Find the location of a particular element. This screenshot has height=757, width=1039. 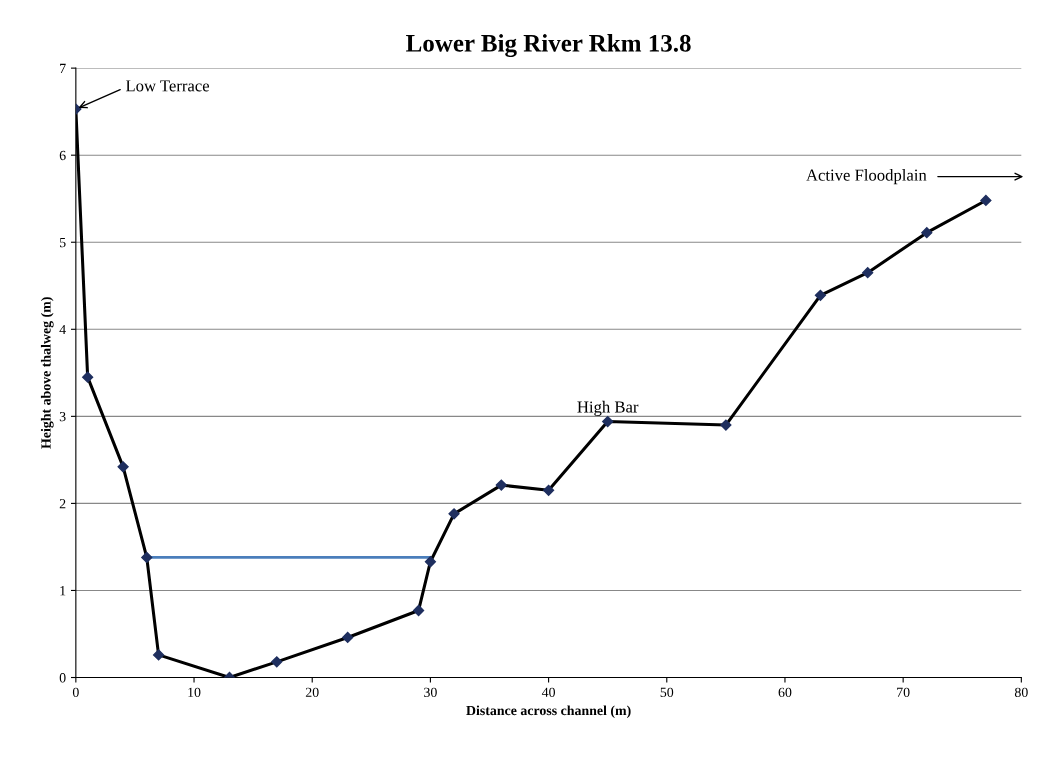

x-tick-label: 20 is located at coordinates (312, 692).